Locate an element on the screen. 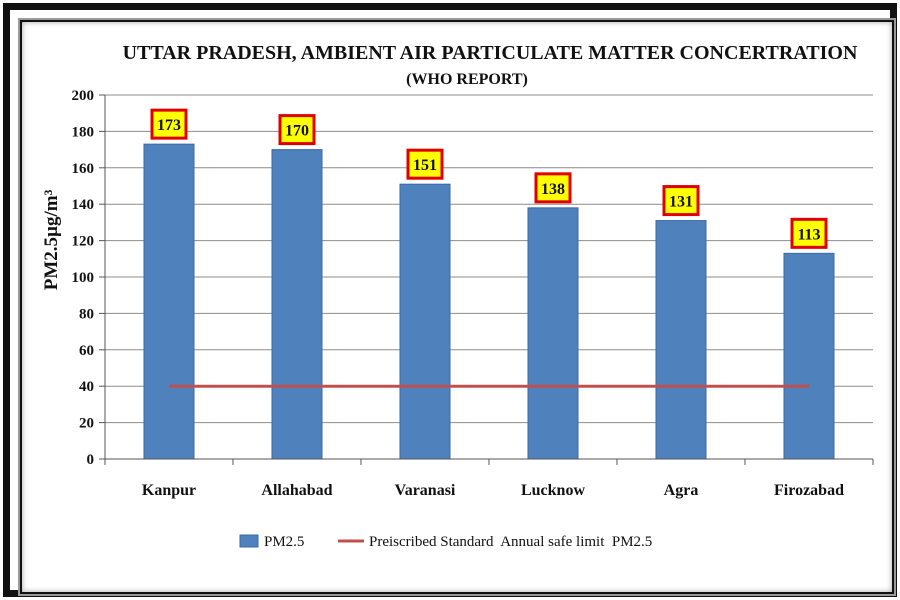 The image size is (900, 600). bar-kanpur is located at coordinates (169, 301).